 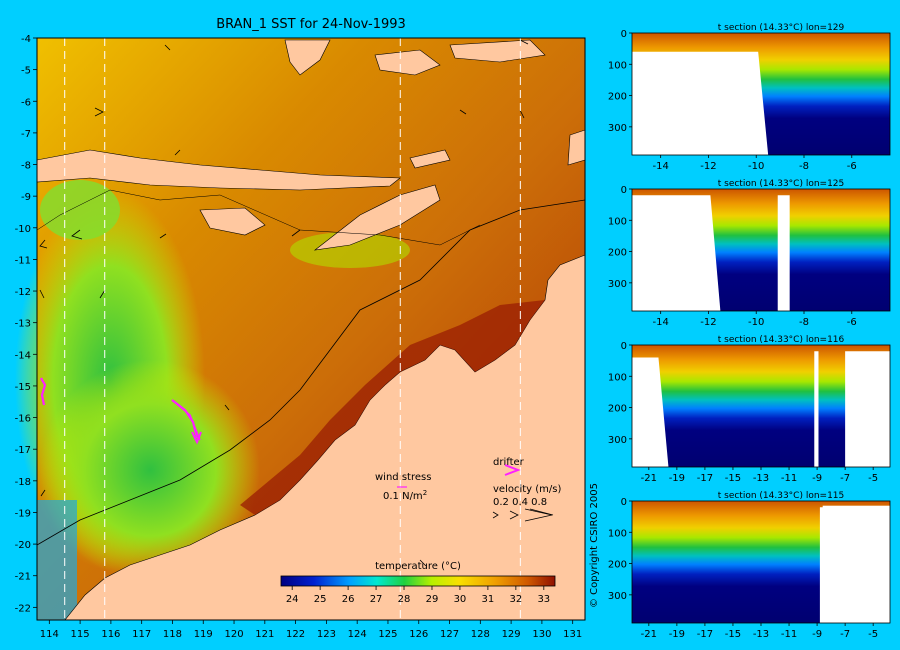 What do you see at coordinates (392, 407) in the screenshot?
I see `australia-coastal-warm` at bounding box center [392, 407].